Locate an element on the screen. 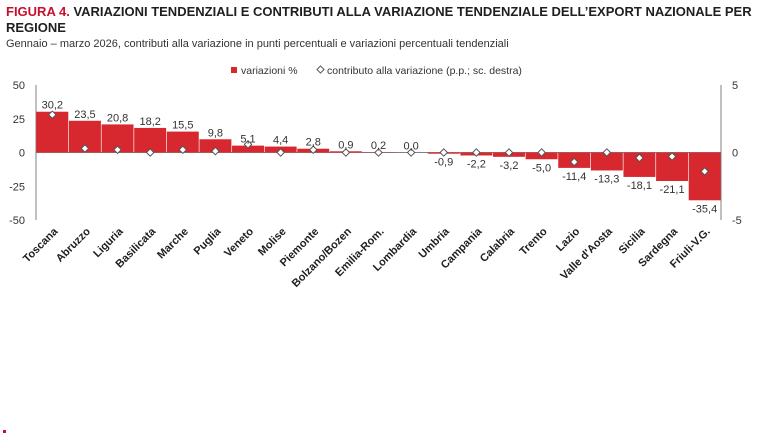  y-tick-left: -25 is located at coordinates (17, 187).